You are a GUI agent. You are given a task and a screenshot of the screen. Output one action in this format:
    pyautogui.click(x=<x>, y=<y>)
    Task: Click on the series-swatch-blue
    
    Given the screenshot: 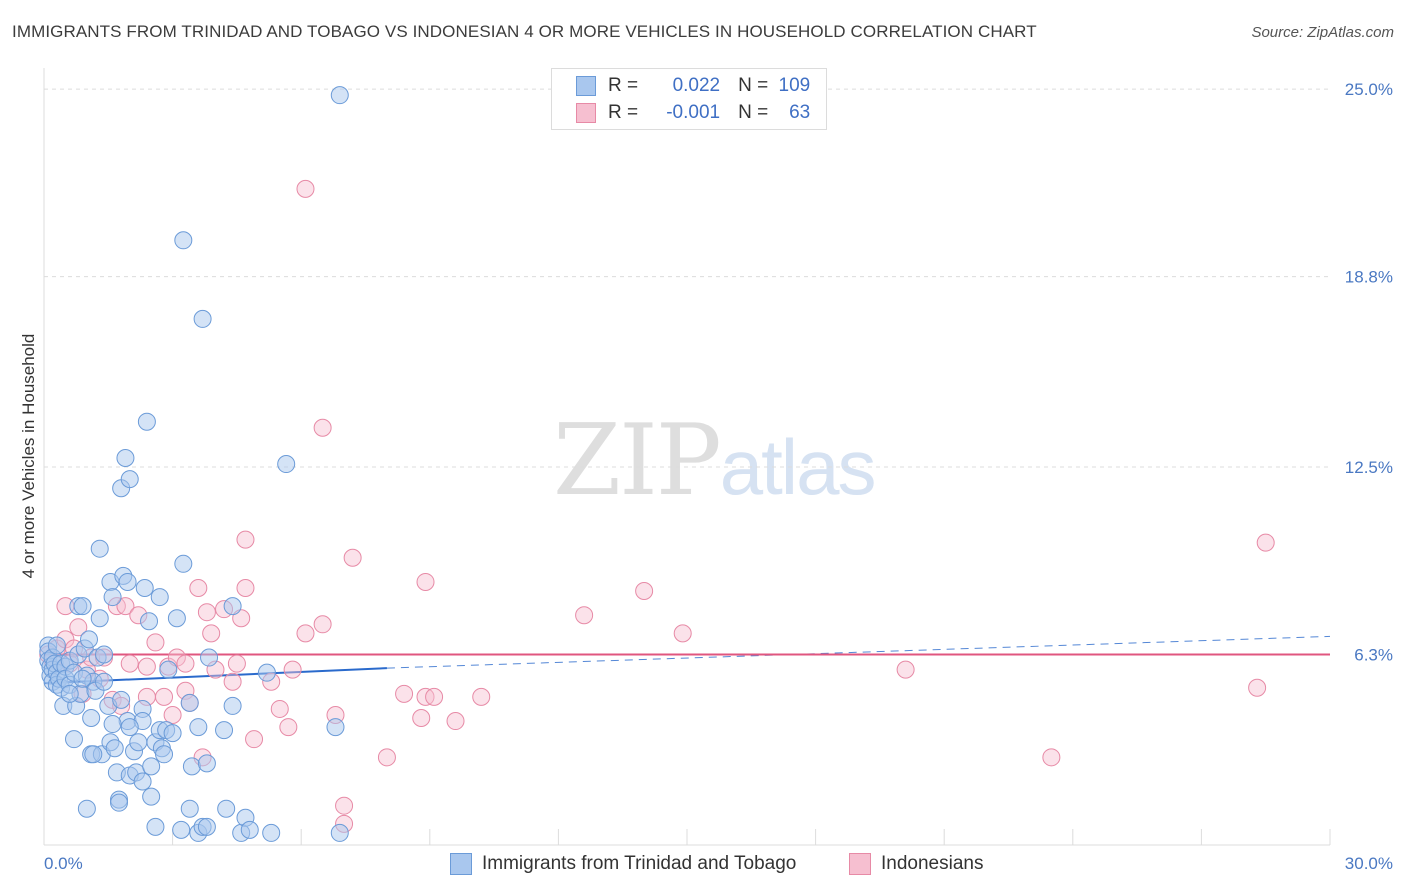 What is the action you would take?
    pyautogui.click(x=461, y=864)
    